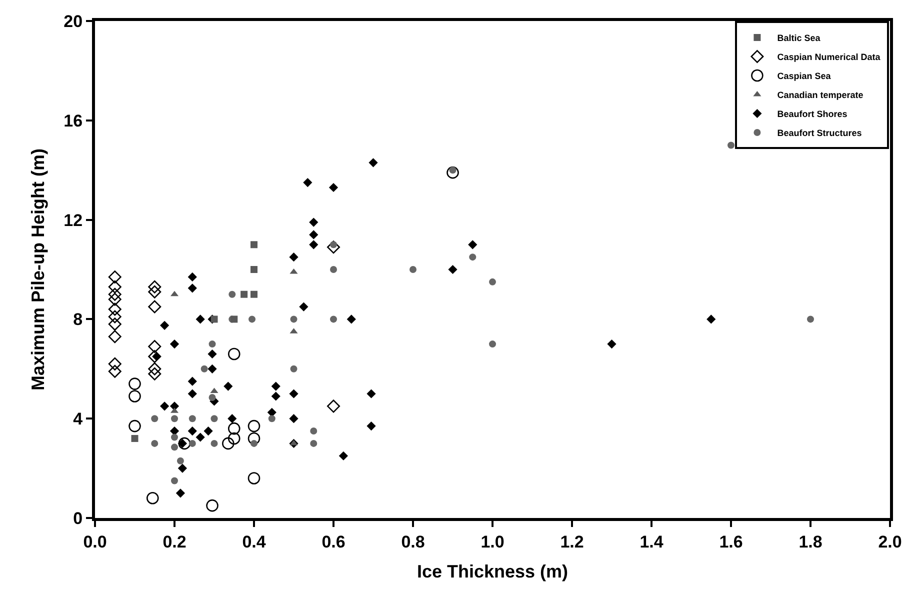 The image size is (914, 608). Describe the element at coordinates (652, 542) in the screenshot. I see `x-tick-label: 1.4` at that location.